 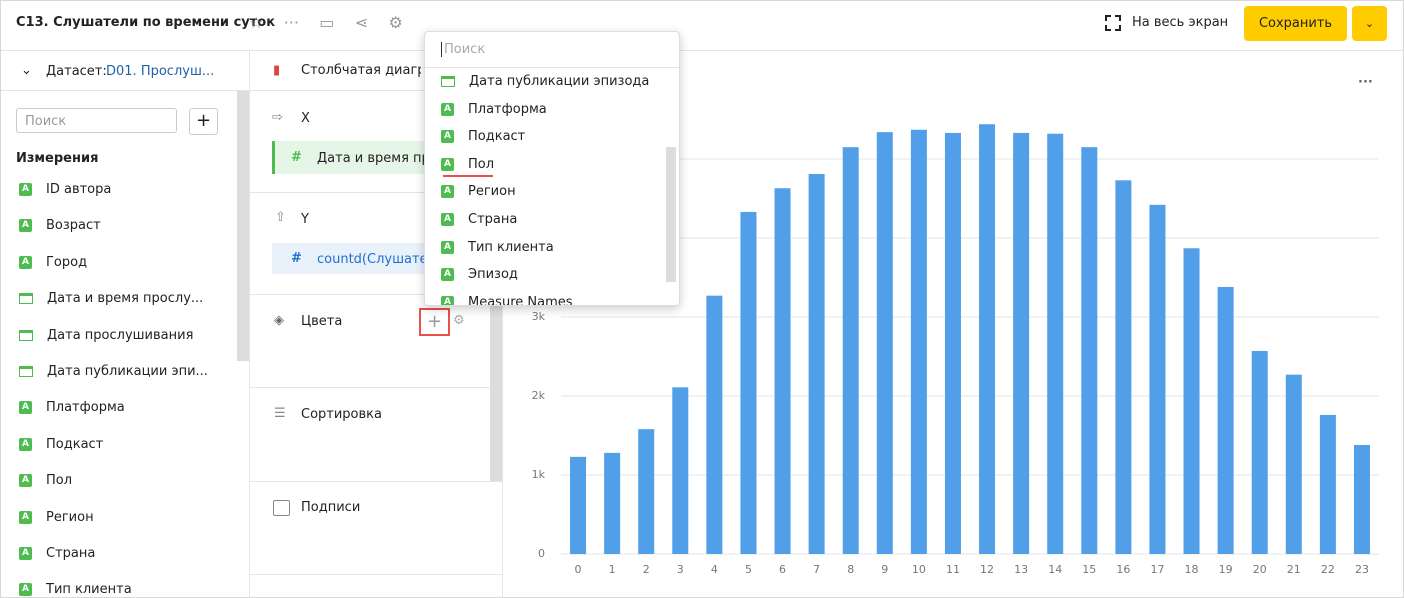 I want to click on field-item: A ID автора, so click(x=65, y=189).